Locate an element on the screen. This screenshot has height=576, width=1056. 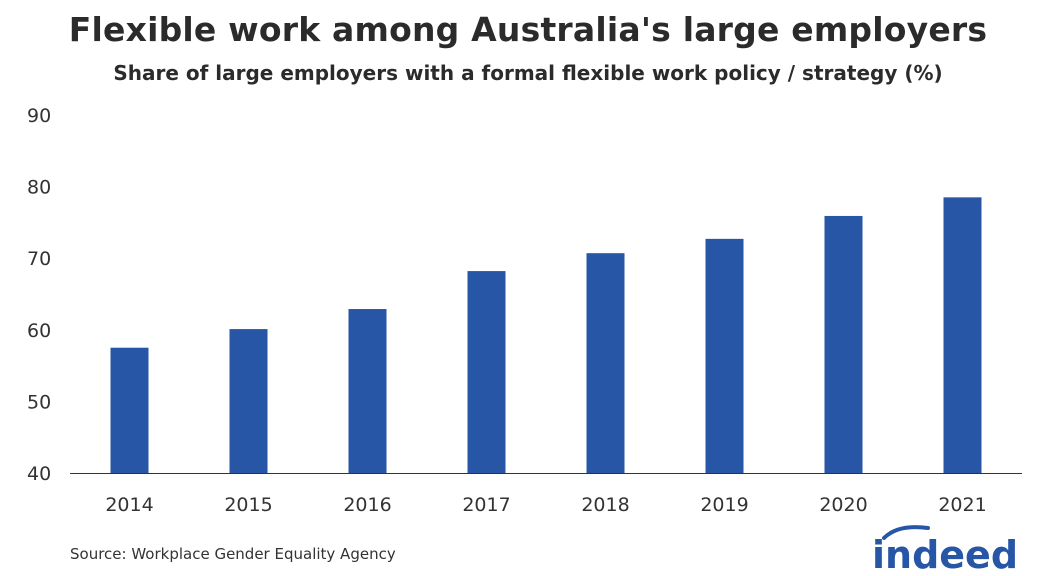
indeed-logo: indeed is located at coordinates (945, 549).